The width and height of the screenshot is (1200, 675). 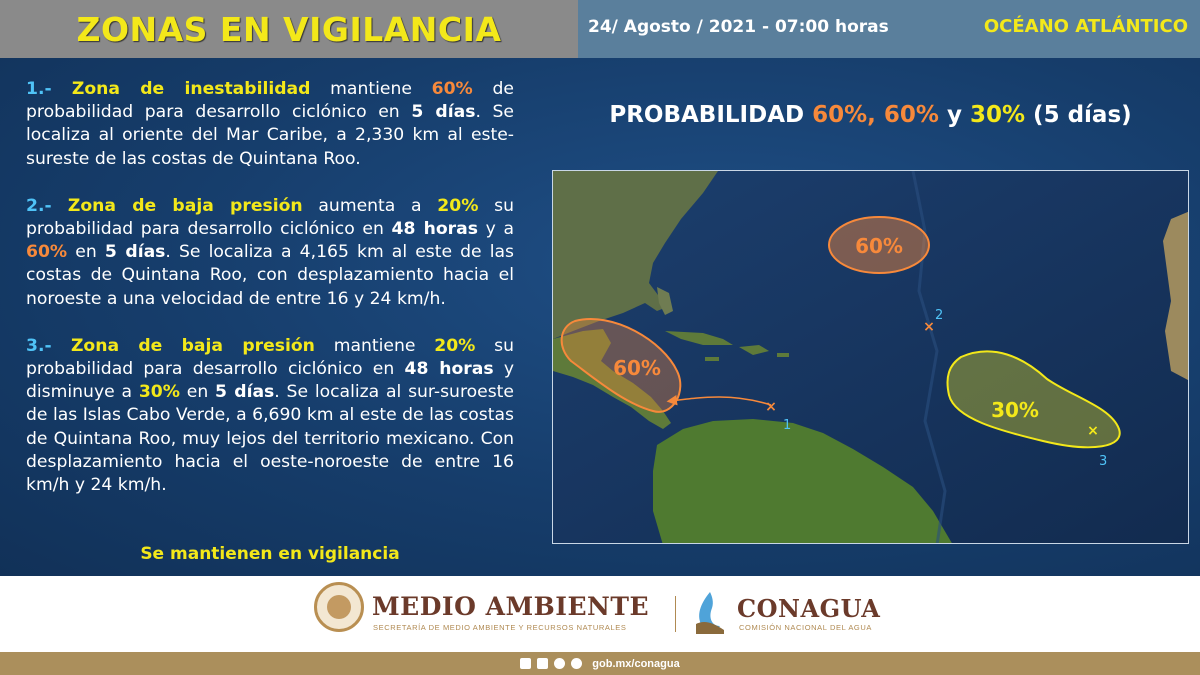 What do you see at coordinates (771, 407) in the screenshot?
I see `marker-x-1: ×` at bounding box center [771, 407].